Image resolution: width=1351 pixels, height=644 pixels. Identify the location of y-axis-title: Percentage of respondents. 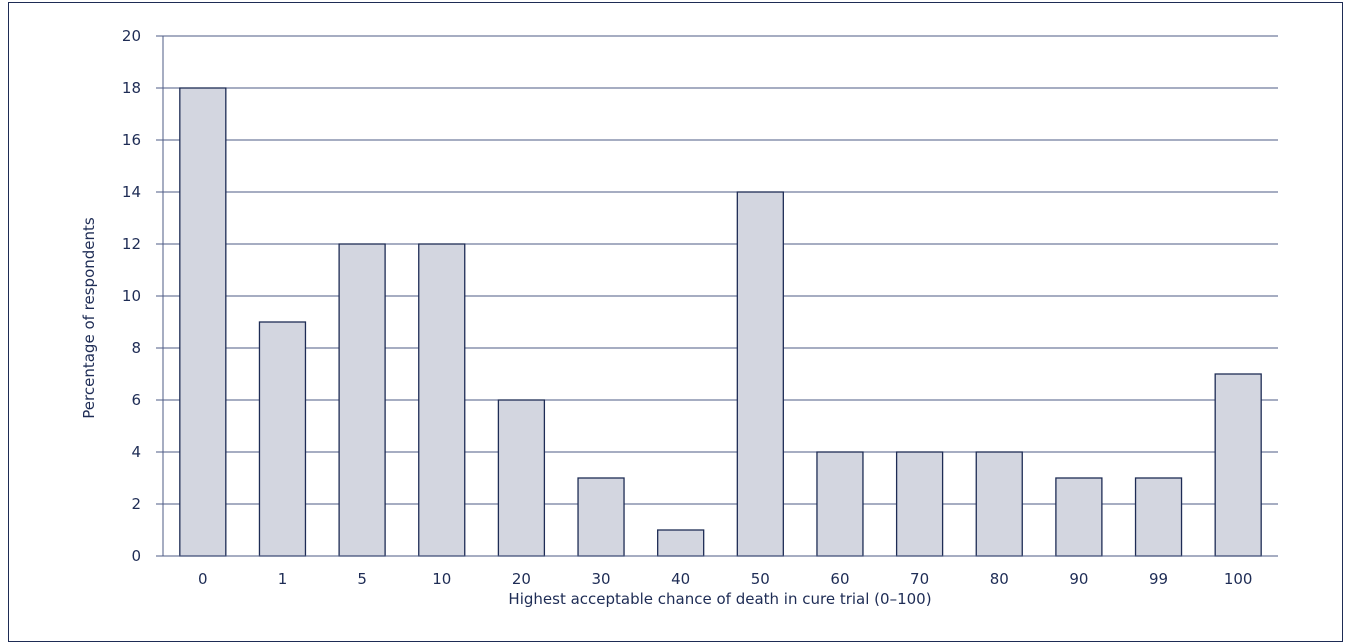
(89, 318).